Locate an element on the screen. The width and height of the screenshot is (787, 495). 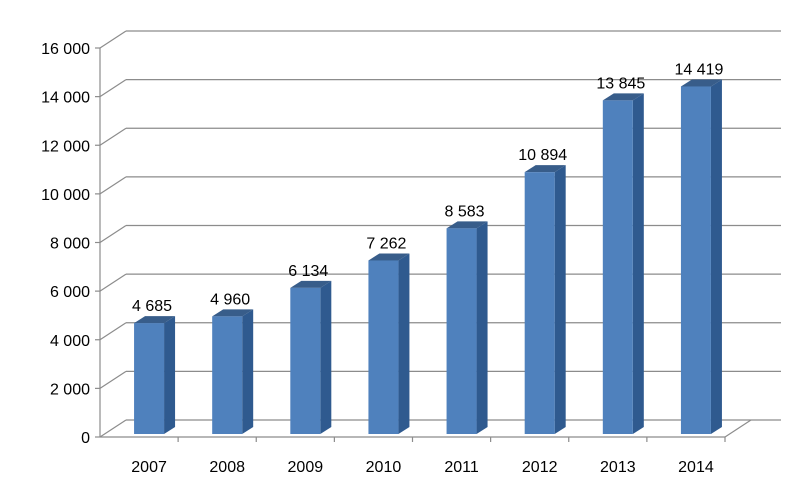
y-tick-label: 6 000 is located at coordinates (70, 292).